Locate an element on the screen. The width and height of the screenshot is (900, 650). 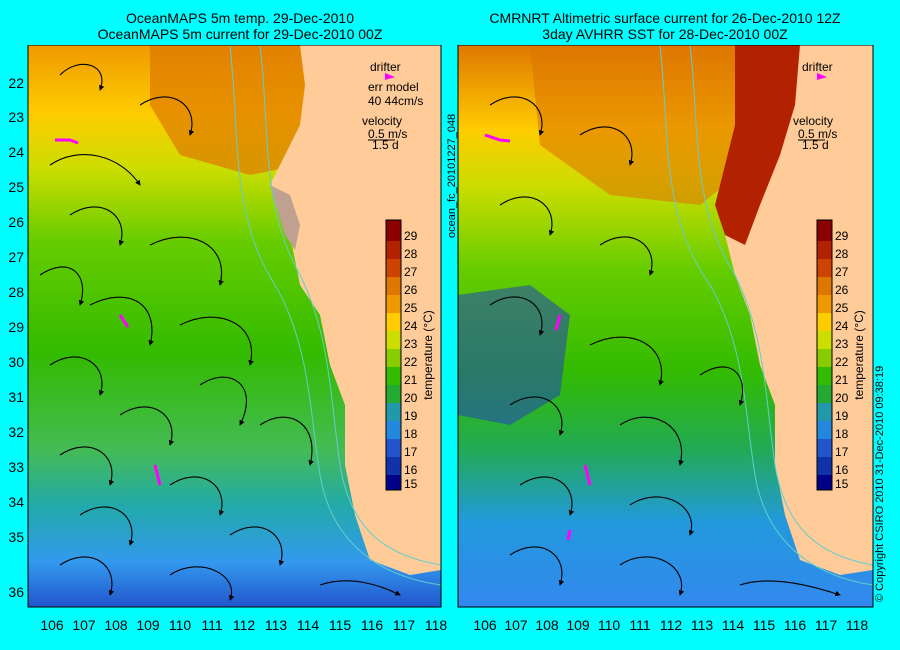
colorbar-label: 21 is located at coordinates (411, 380).